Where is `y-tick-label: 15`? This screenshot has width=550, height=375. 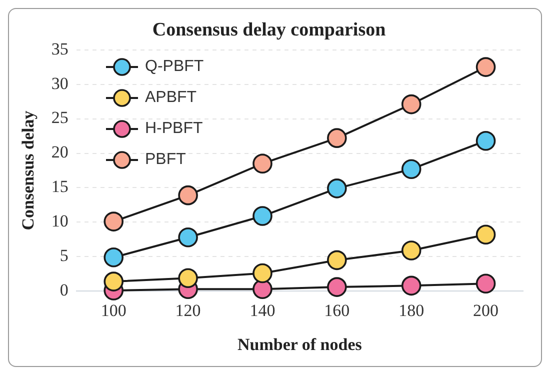
y-tick-label: 15 is located at coordinates (59, 186).